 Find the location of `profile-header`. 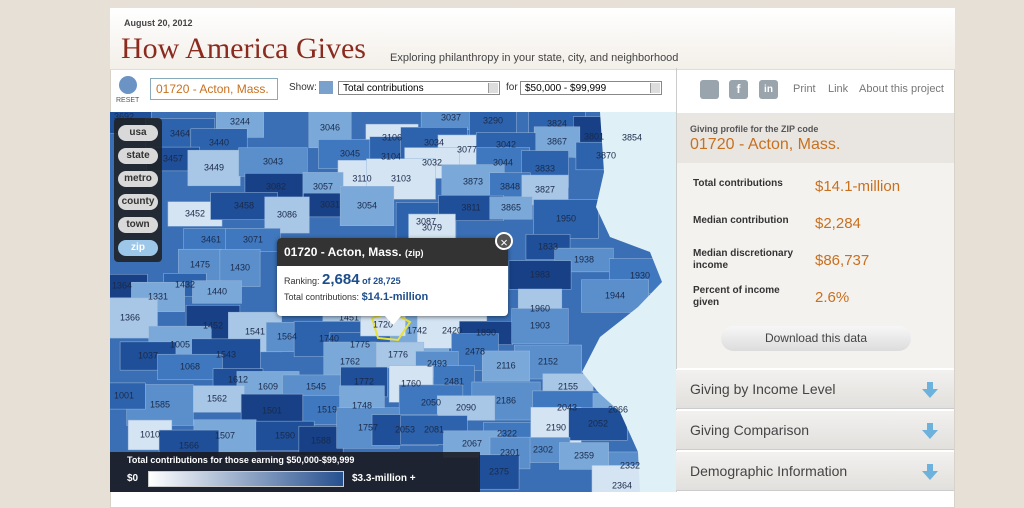

profile-header is located at coordinates (815, 138).